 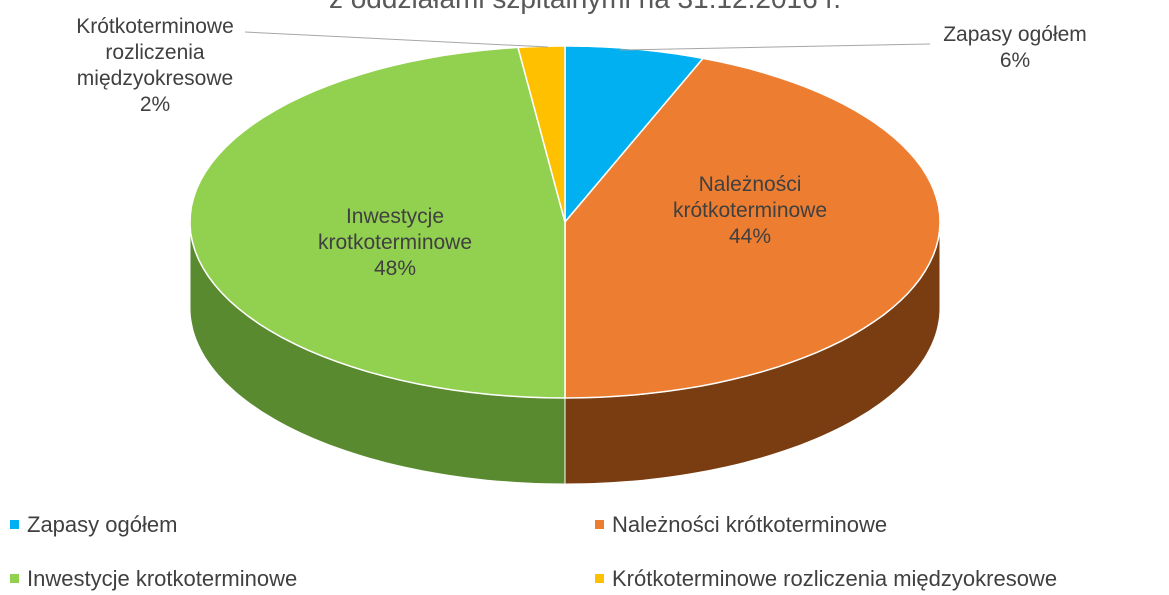 I want to click on legend-entry: Zapasy ogółem, so click(x=93, y=525).